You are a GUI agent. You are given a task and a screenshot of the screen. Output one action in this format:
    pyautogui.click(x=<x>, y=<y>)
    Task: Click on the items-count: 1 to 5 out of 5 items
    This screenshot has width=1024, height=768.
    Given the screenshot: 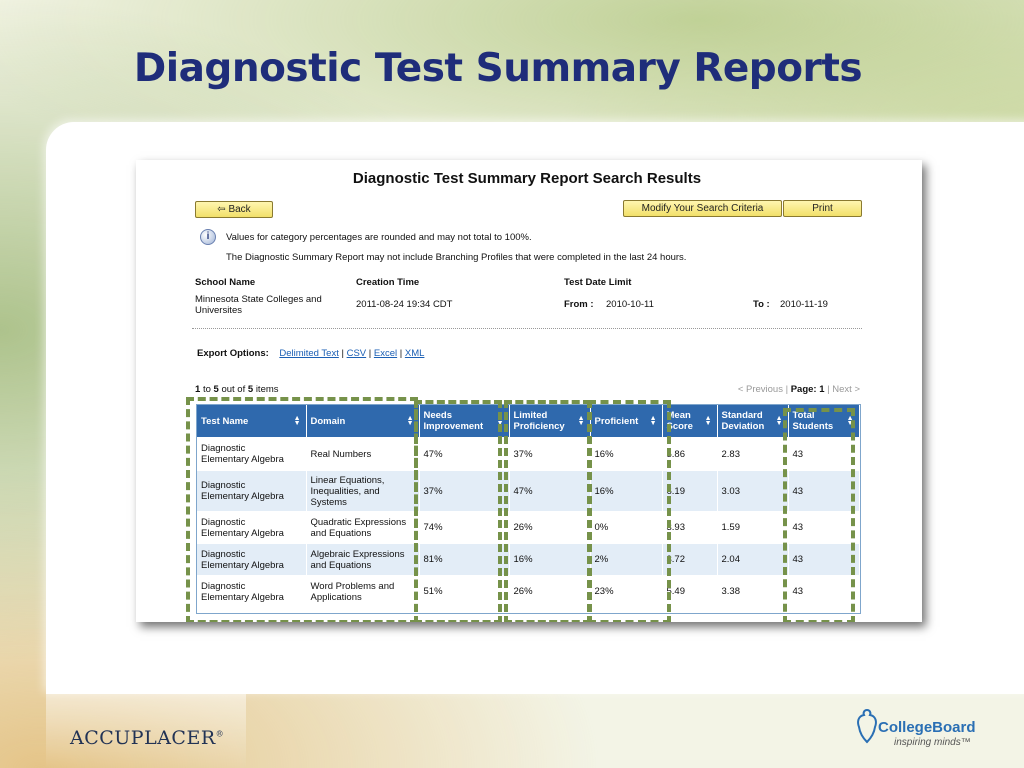 What is the action you would take?
    pyautogui.click(x=237, y=389)
    